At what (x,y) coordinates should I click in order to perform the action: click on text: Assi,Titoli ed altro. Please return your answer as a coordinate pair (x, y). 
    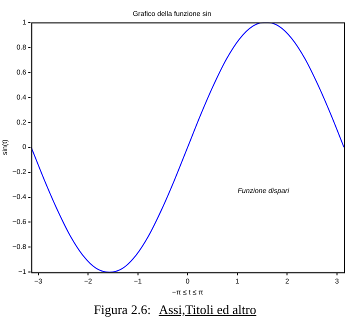
    Looking at the image, I should click on (207, 309).